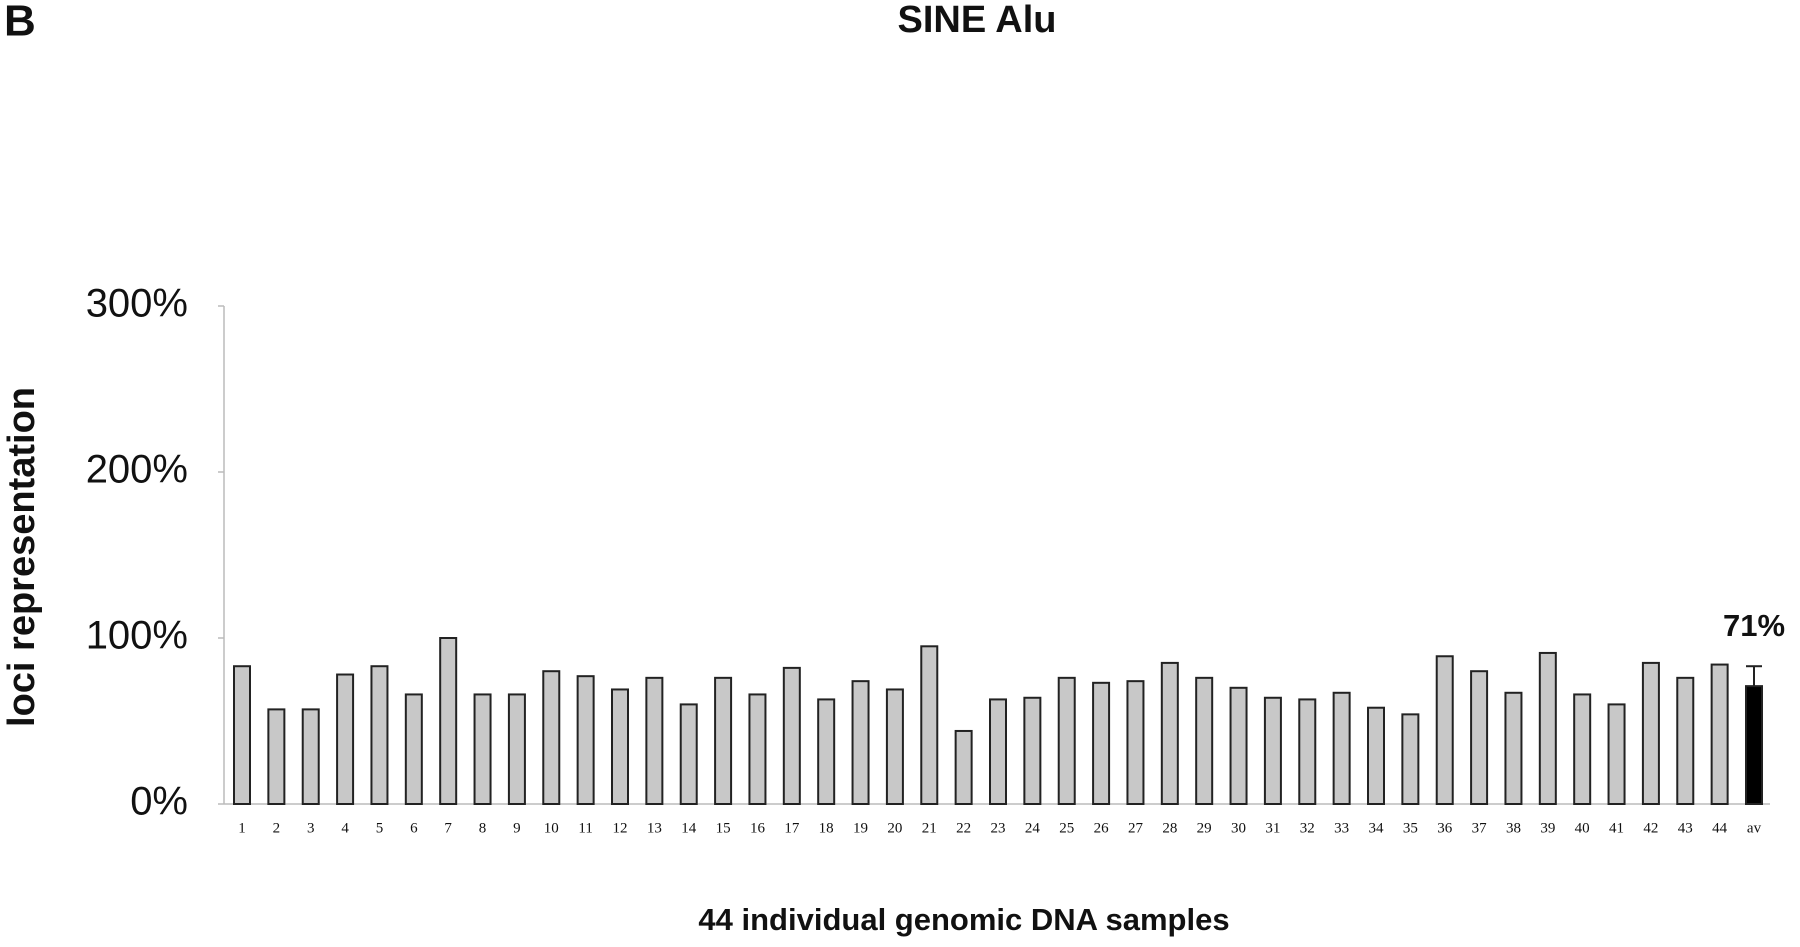 This screenshot has width=1800, height=947. I want to click on x-tick-label: av, so click(1754, 828).